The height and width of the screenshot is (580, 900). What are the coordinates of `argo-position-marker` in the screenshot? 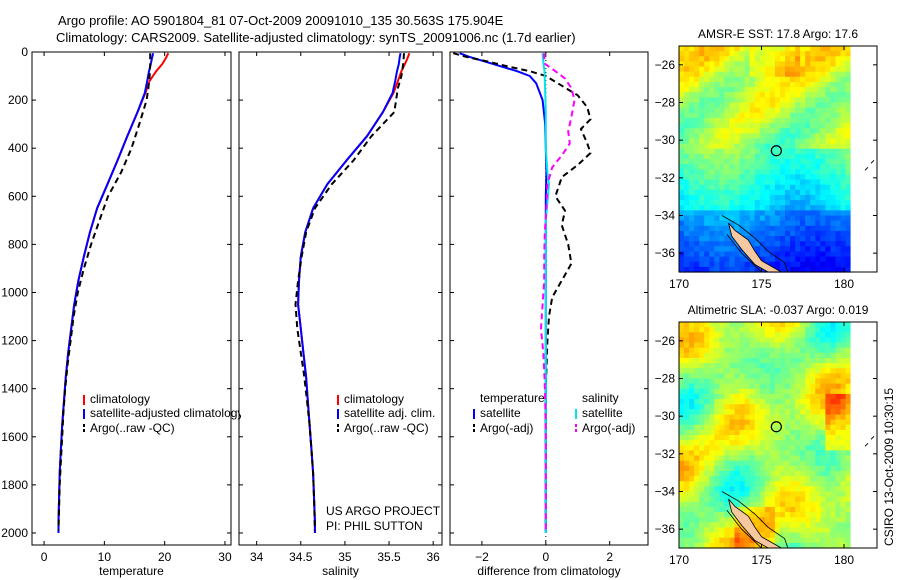 It's located at (776, 427).